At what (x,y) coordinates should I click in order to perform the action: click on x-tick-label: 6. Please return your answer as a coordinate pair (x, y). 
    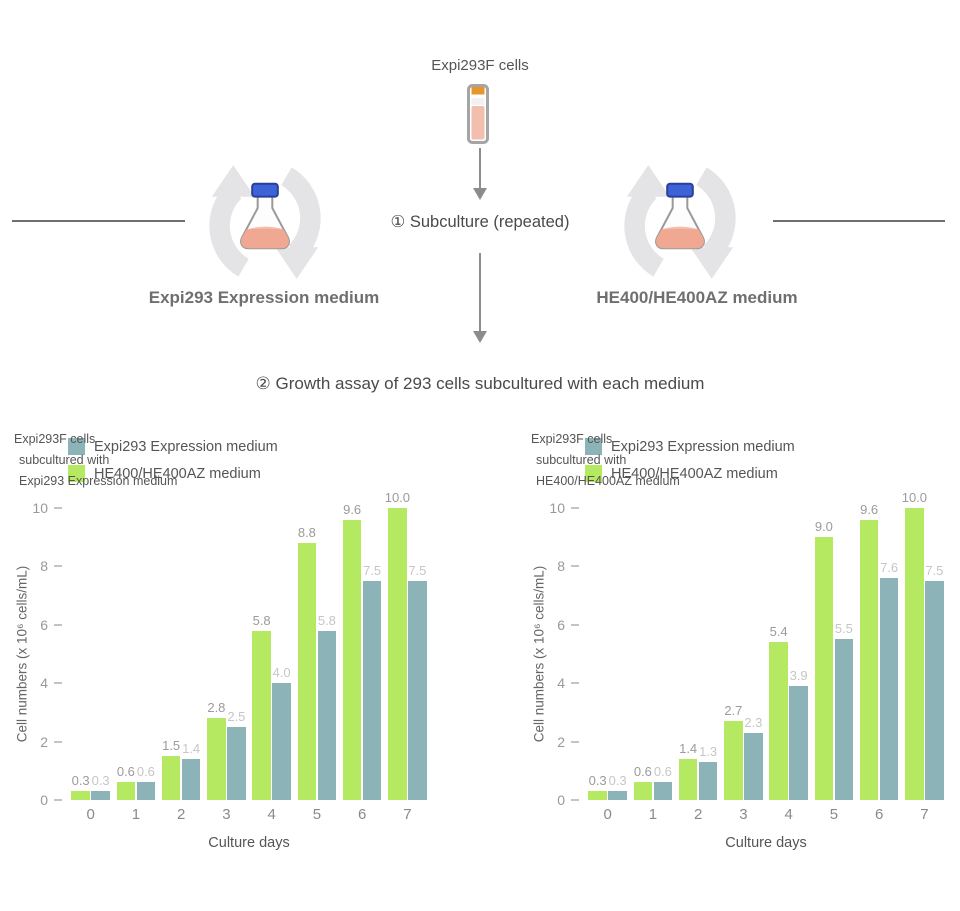
    Looking at the image, I should click on (879, 814).